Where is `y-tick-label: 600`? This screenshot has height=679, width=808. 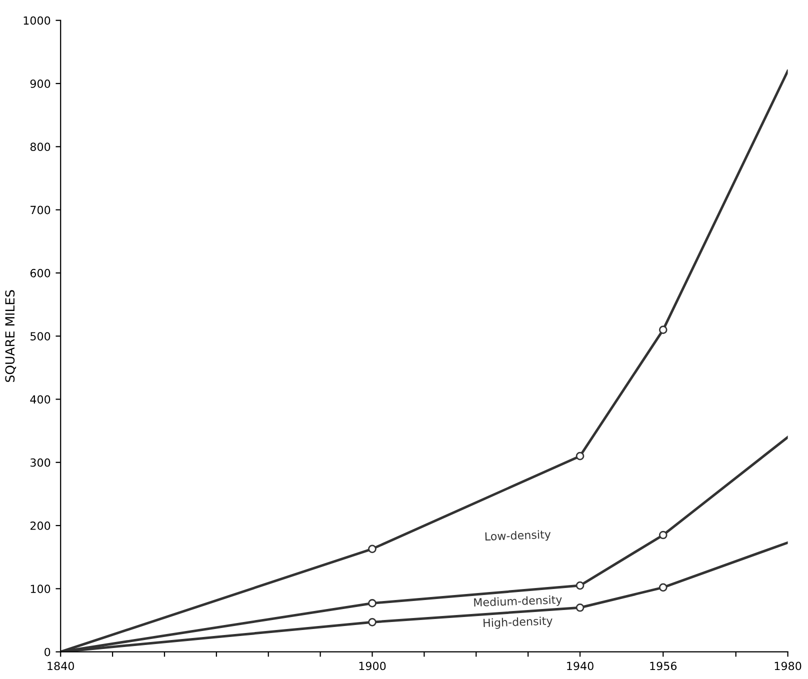
y-tick-label: 600 is located at coordinates (40, 273).